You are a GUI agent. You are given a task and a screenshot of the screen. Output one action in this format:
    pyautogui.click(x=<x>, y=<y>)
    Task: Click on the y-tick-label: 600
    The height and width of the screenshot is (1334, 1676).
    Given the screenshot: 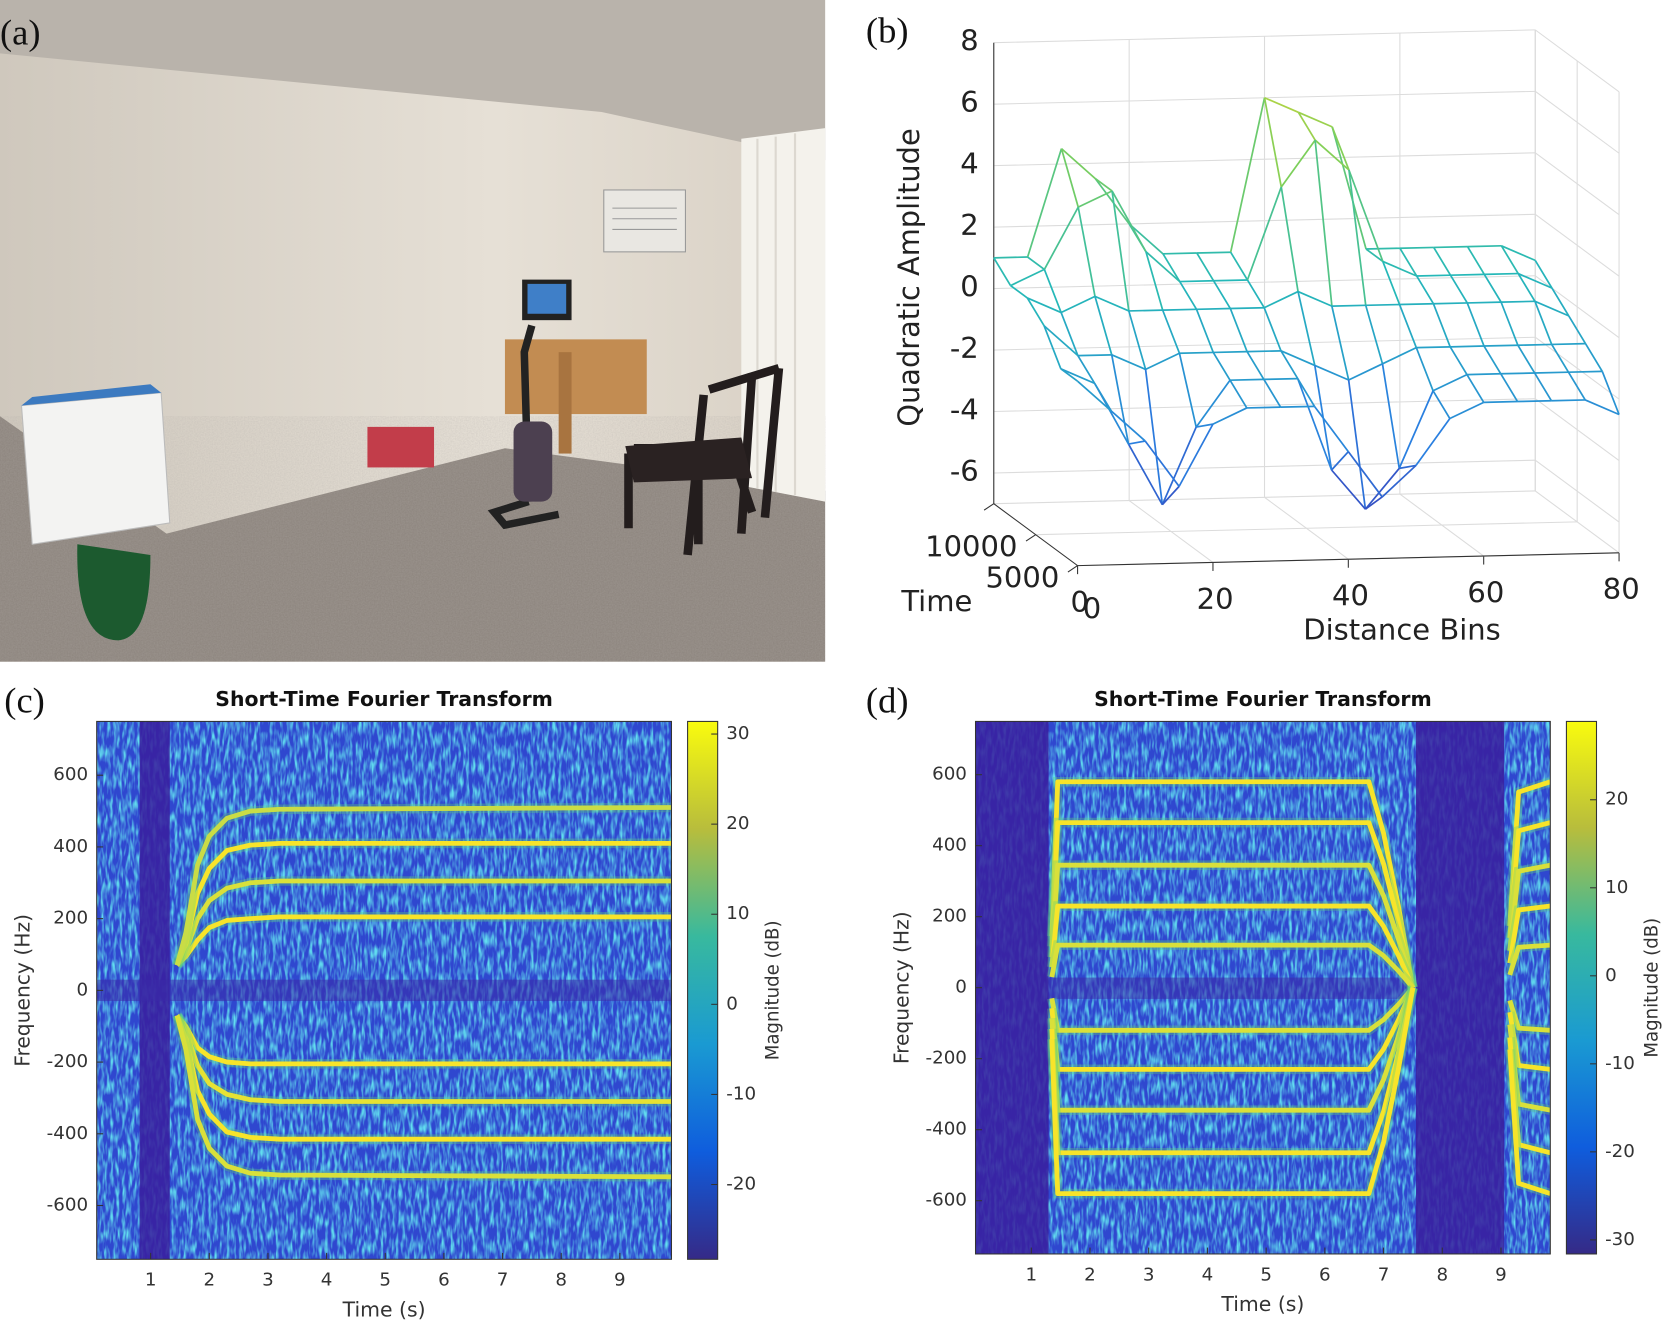 What is the action you would take?
    pyautogui.click(x=949, y=774)
    